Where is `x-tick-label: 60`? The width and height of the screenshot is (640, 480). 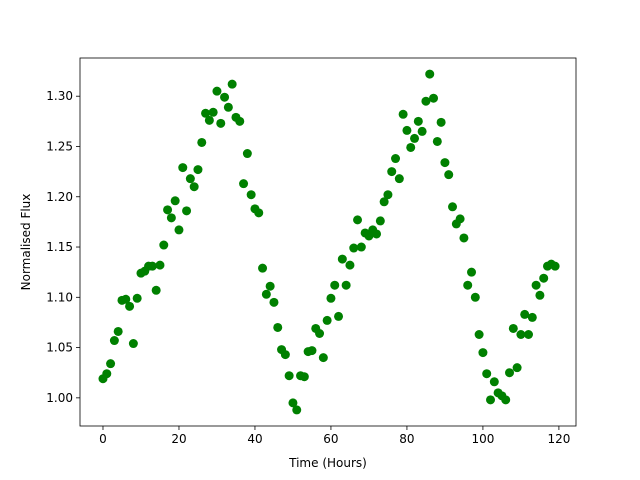 x-tick-label: 60 is located at coordinates (330, 439).